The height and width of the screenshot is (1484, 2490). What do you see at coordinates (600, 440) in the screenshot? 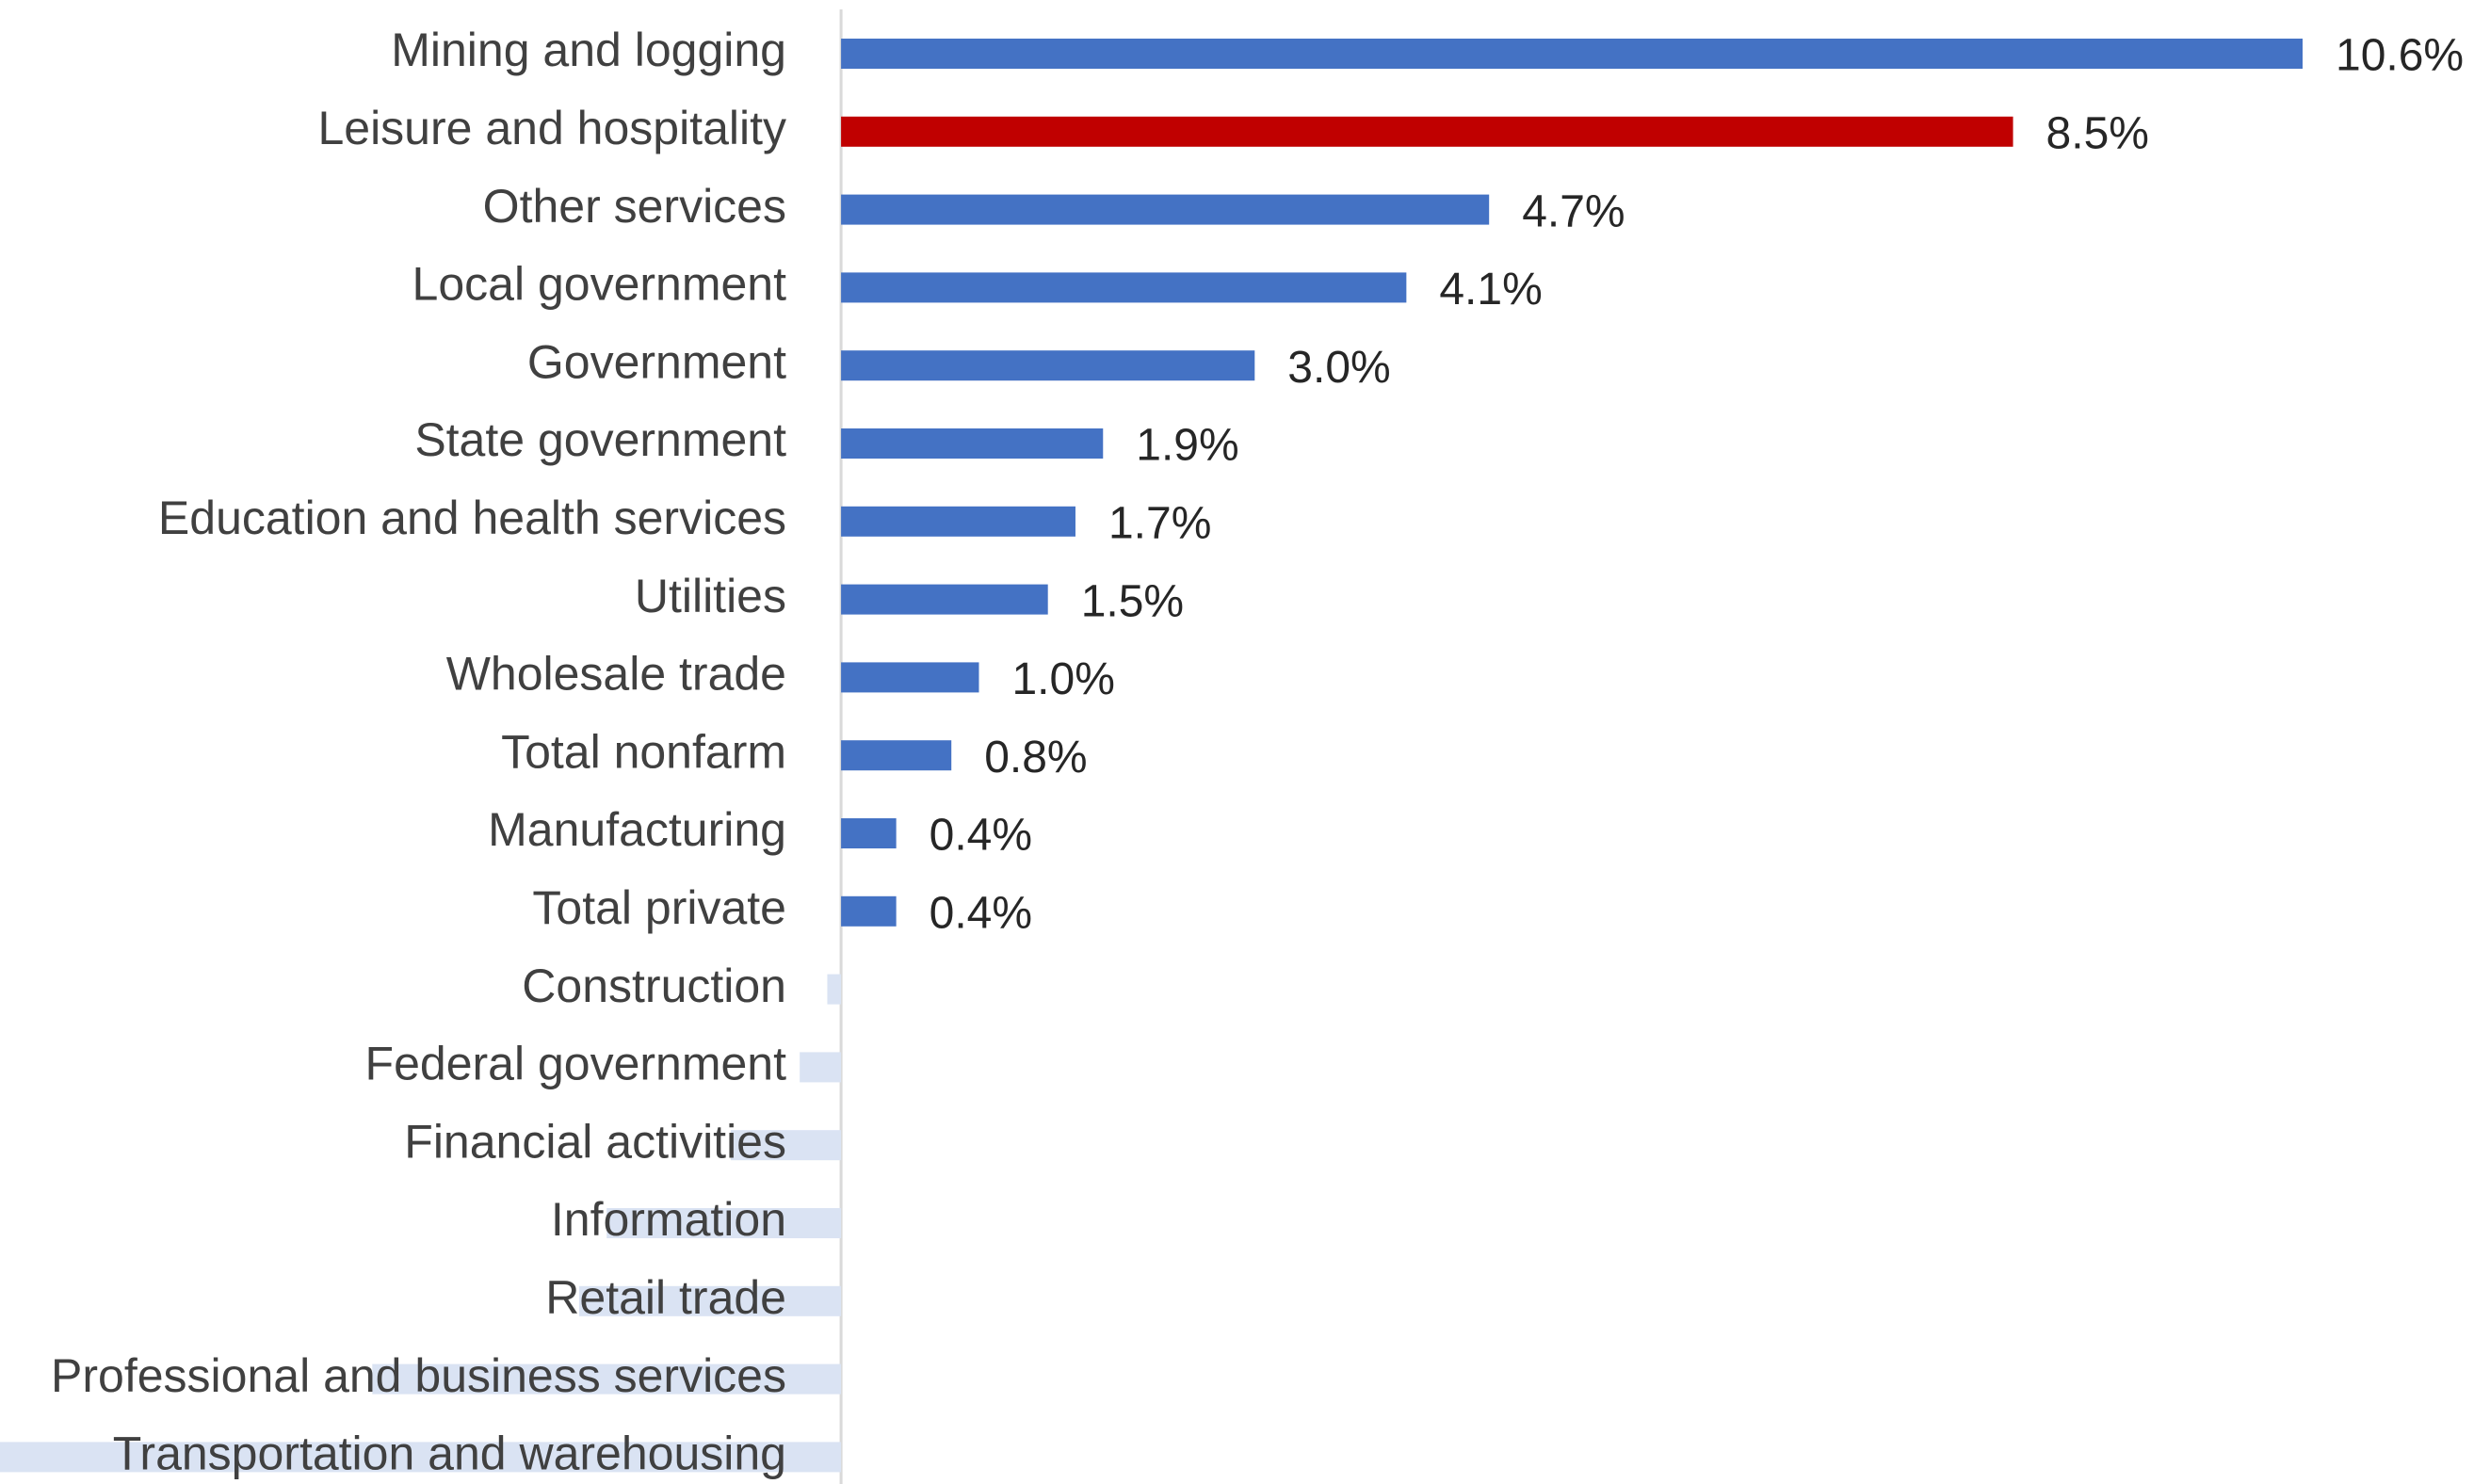
I see `category-label: State government` at bounding box center [600, 440].